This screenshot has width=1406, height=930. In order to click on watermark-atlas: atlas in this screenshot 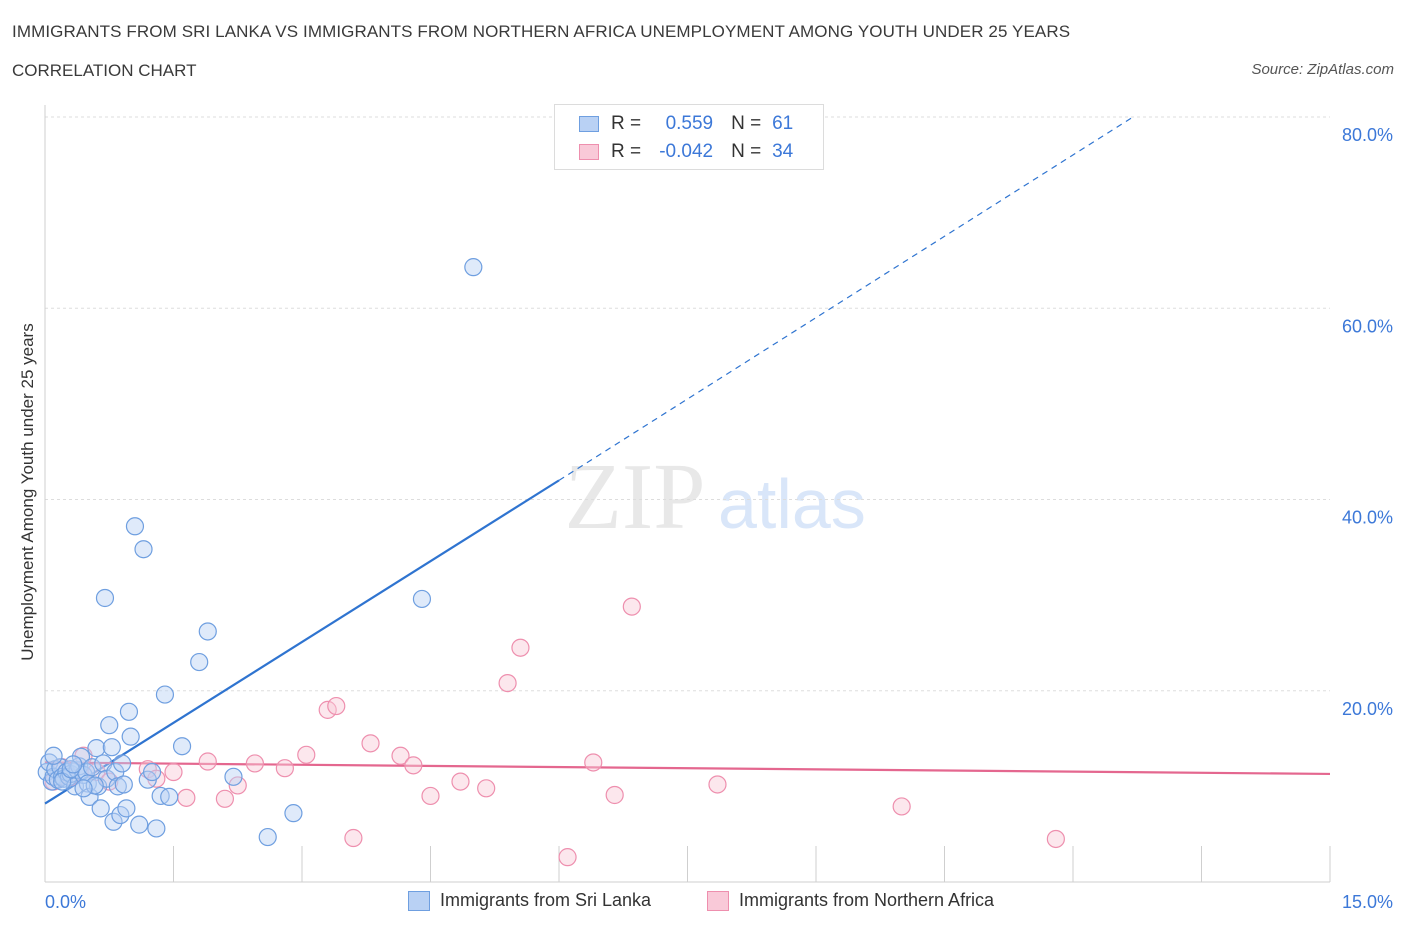, I will do `click(792, 504)`.